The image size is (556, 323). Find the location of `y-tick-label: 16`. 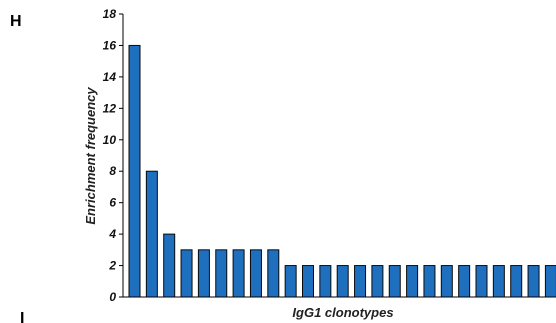

y-tick-label: 16 is located at coordinates (110, 45).